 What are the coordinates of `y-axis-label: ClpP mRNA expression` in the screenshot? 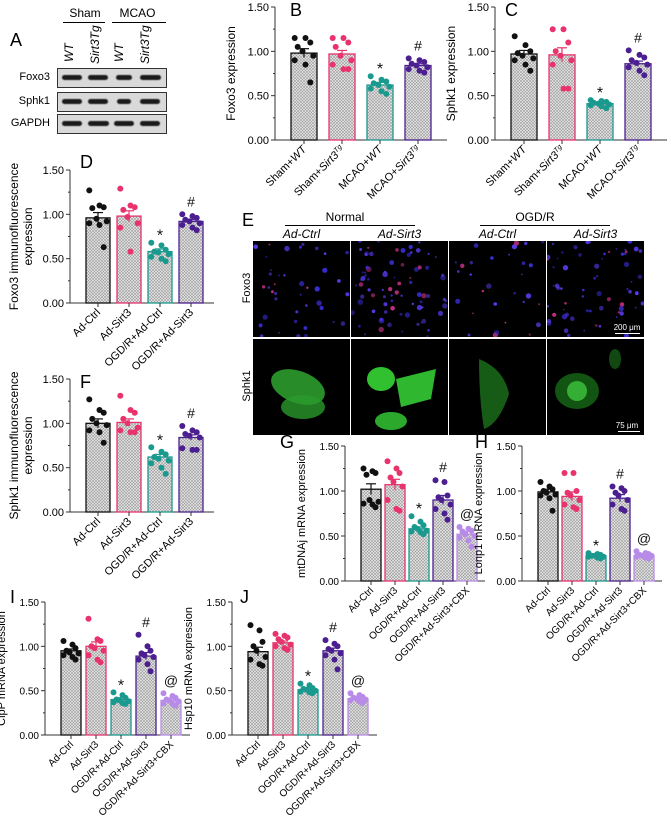 It's located at (4, 668).